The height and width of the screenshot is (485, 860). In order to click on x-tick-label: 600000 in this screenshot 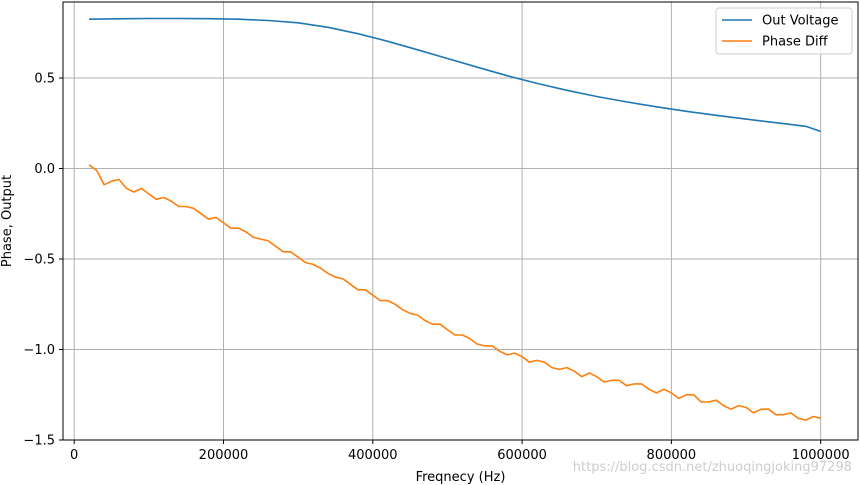, I will do `click(522, 455)`.